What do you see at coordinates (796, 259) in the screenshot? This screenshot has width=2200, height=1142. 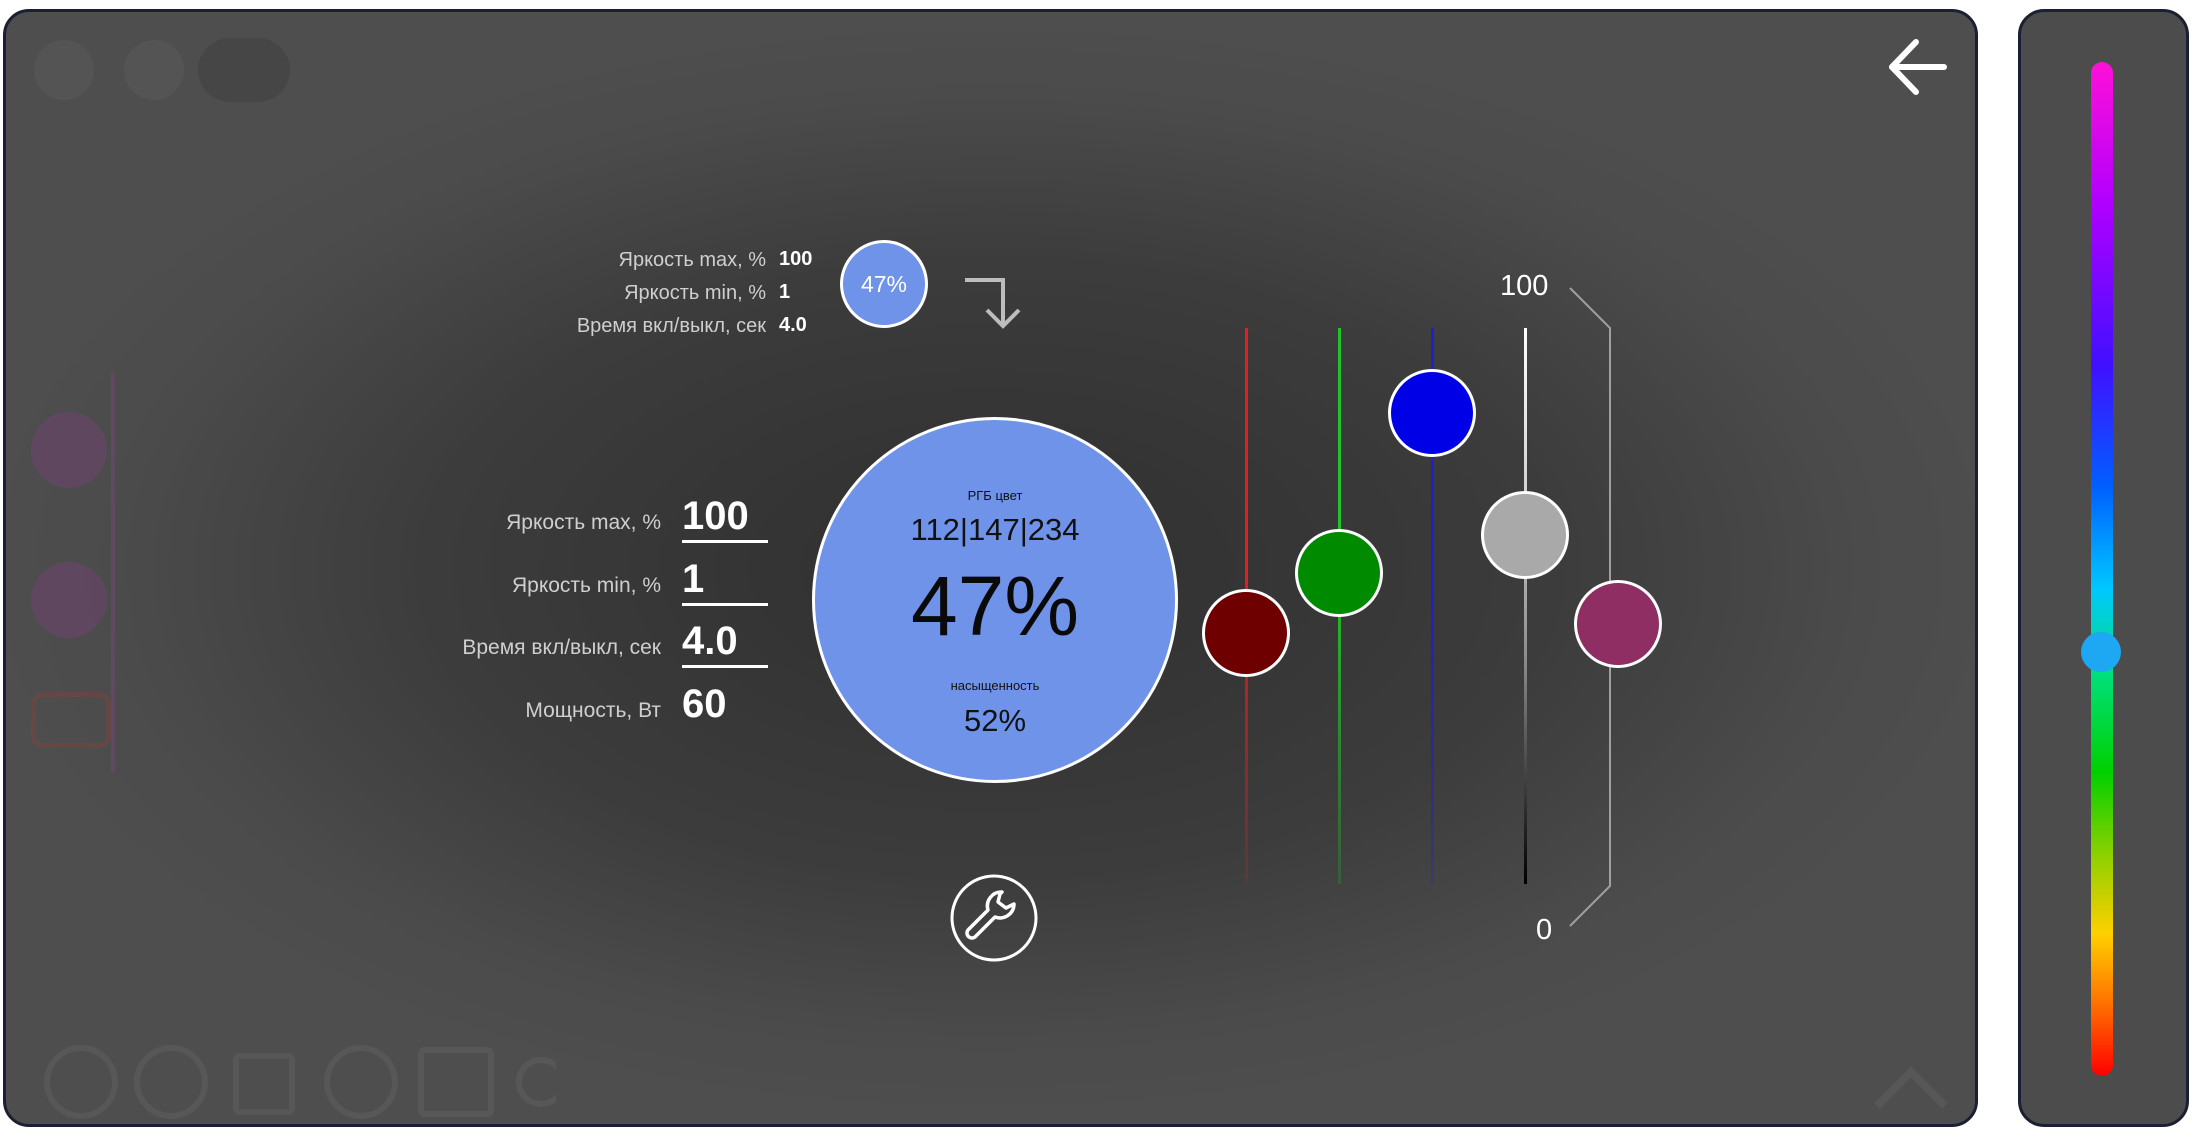 I see `summary-brightness-max-value: 100` at bounding box center [796, 259].